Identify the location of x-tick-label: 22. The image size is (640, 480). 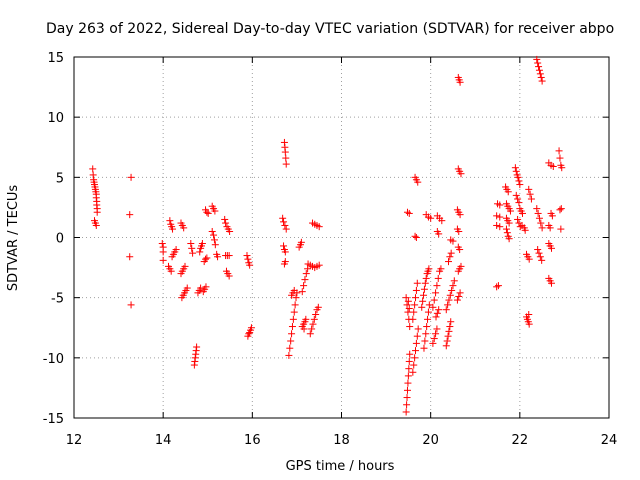
(520, 440).